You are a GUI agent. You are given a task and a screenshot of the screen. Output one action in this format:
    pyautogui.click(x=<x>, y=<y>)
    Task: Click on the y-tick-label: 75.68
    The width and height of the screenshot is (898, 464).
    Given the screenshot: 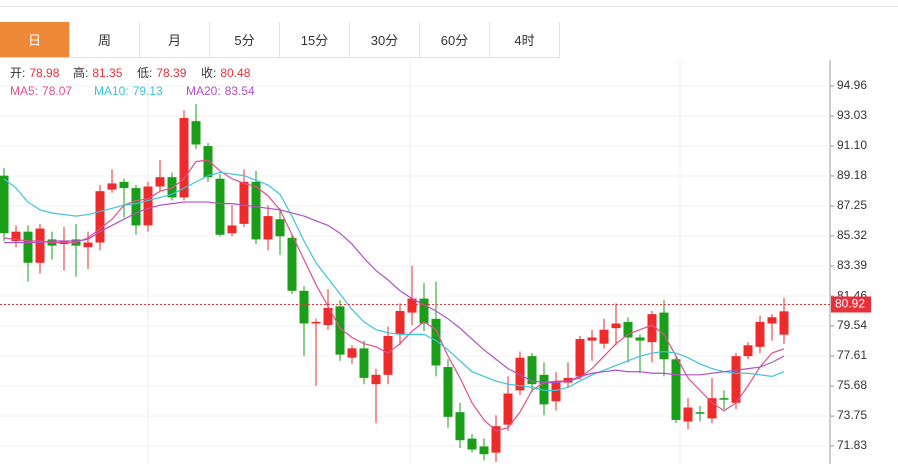 What is the action you would take?
    pyautogui.click(x=852, y=385)
    